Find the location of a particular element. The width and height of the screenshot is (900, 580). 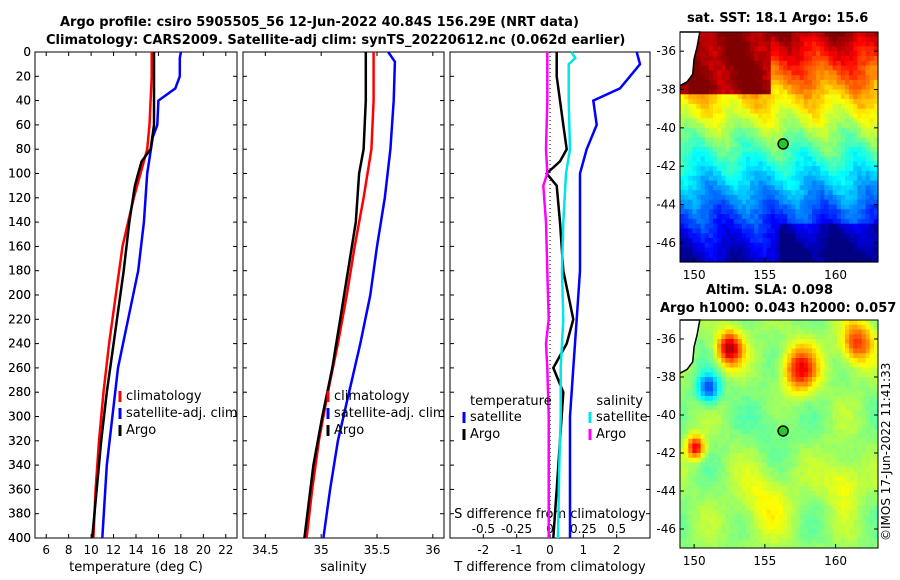

salinity-legend-label: satellite-adj. clim is located at coordinates (390, 413).